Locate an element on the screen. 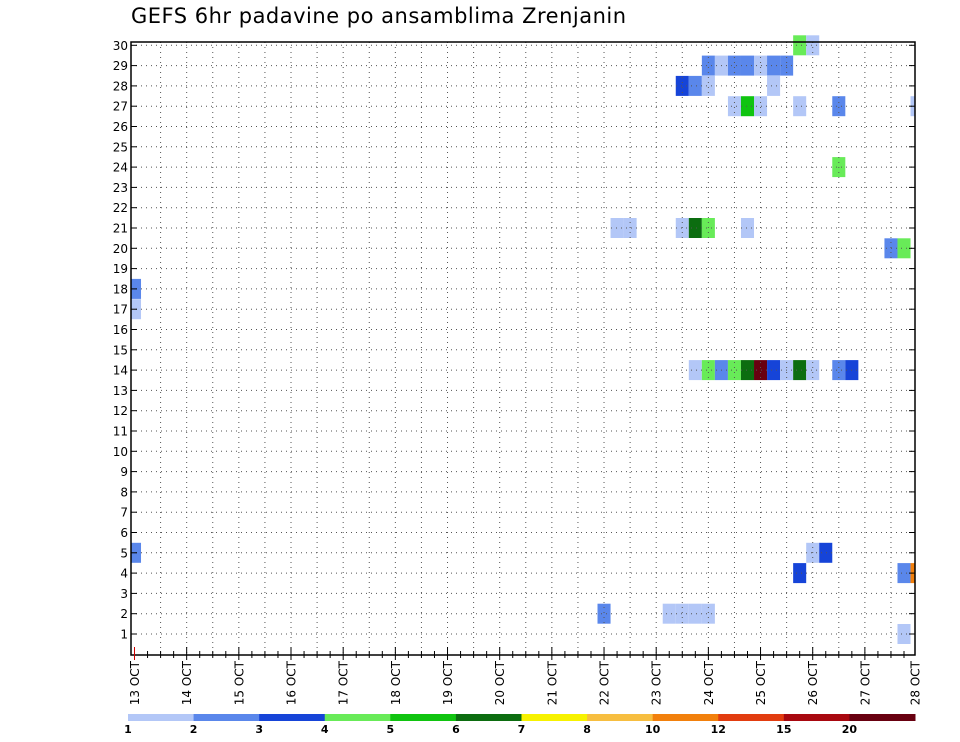 This screenshot has height=742, width=960. y-tick-label: 19 is located at coordinates (120, 269).